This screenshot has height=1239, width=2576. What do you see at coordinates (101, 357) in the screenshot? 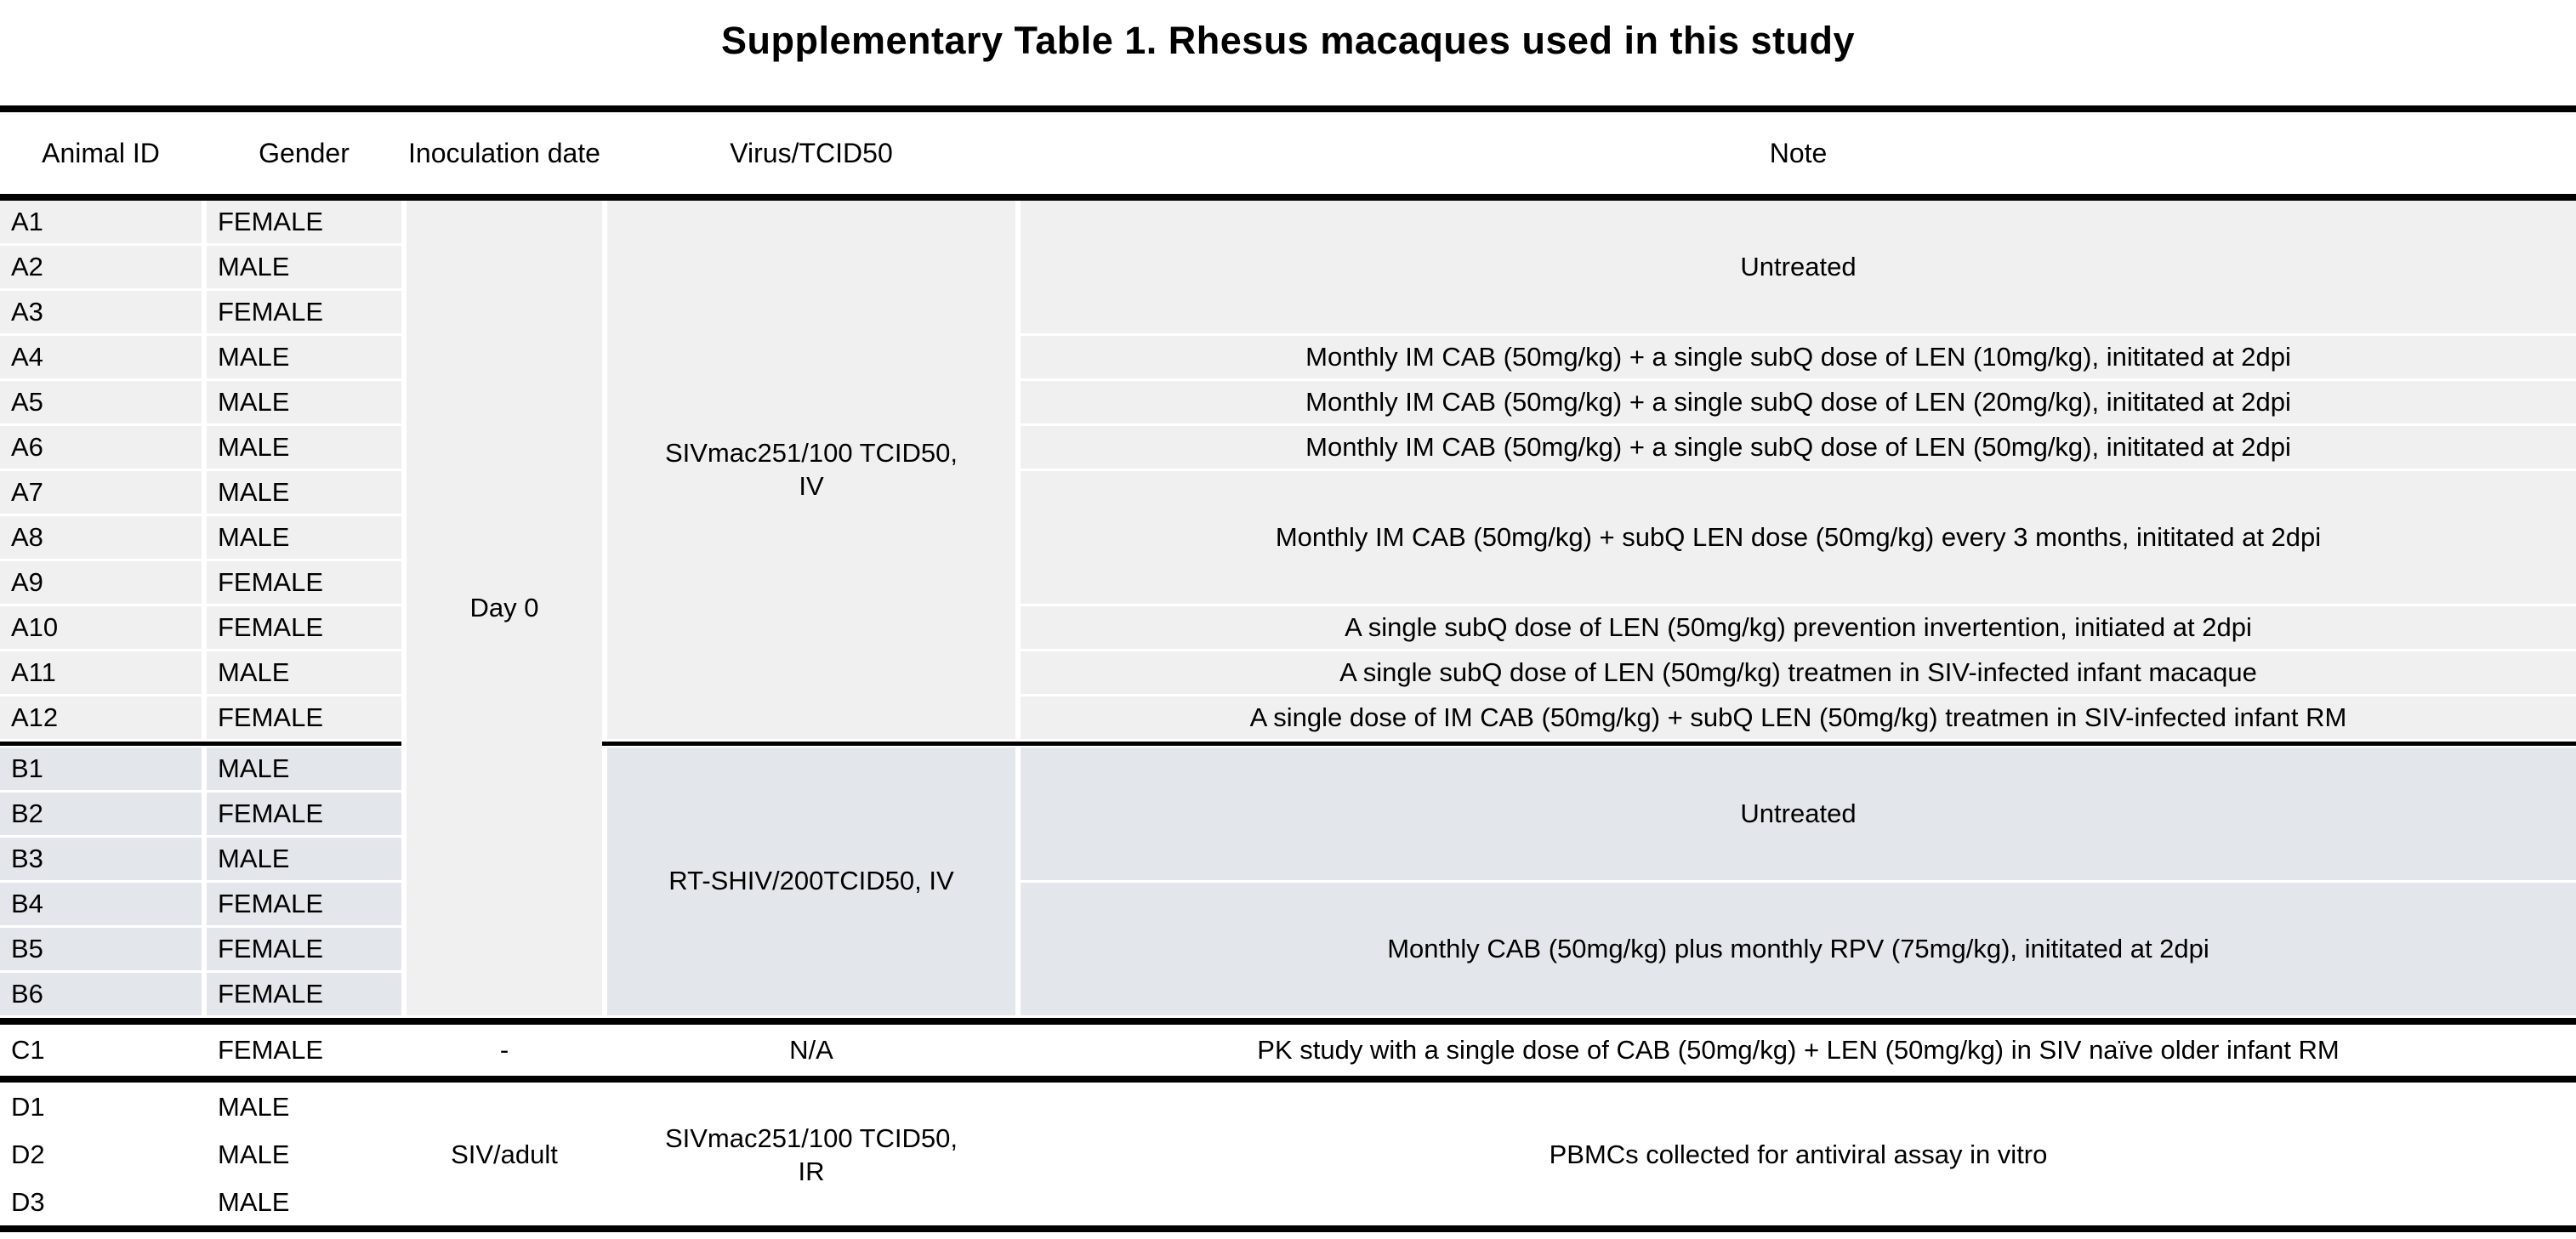
I see `animal-id-cell: A4` at bounding box center [101, 357].